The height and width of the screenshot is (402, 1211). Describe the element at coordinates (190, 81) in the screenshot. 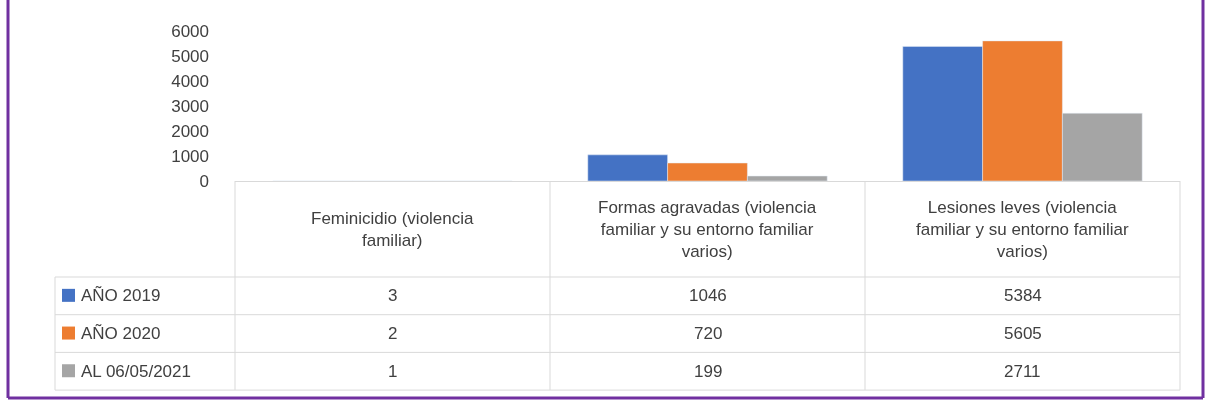

I see `y-tick-label: 4000` at that location.